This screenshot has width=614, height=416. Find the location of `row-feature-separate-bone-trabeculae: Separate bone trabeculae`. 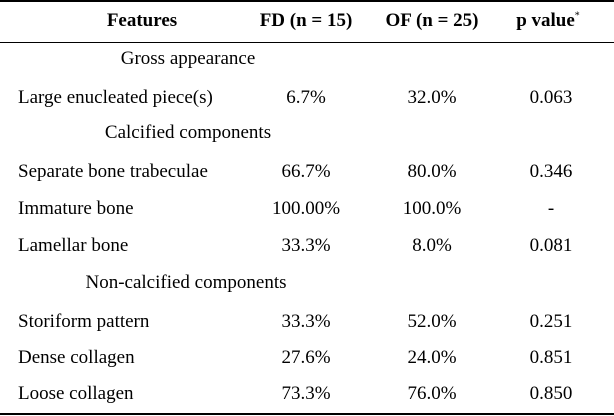

row-feature-separate-bone-trabeculae: Separate bone trabeculae is located at coordinates (113, 171).